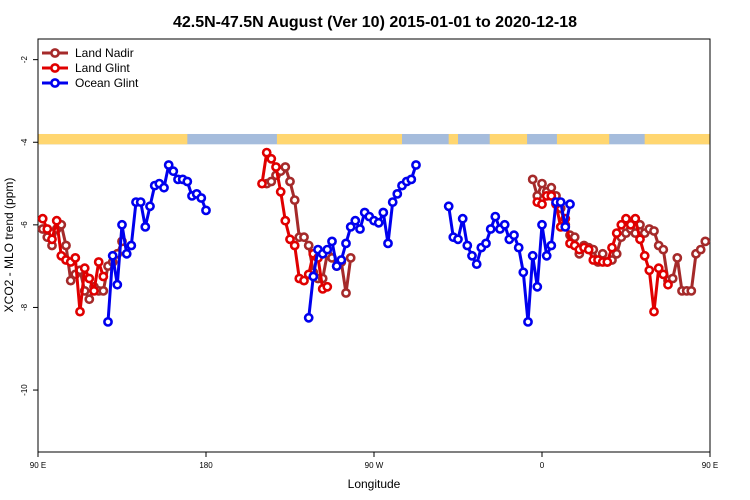 This screenshot has height=500, width=750. What do you see at coordinates (24, 225) in the screenshot?
I see `y-tick-label: -6` at bounding box center [24, 225].